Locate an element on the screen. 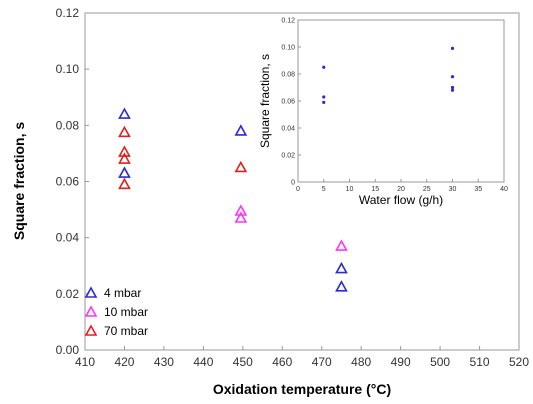 The width and height of the screenshot is (533, 404). main-x-tick-label: 490 is located at coordinates (401, 362).